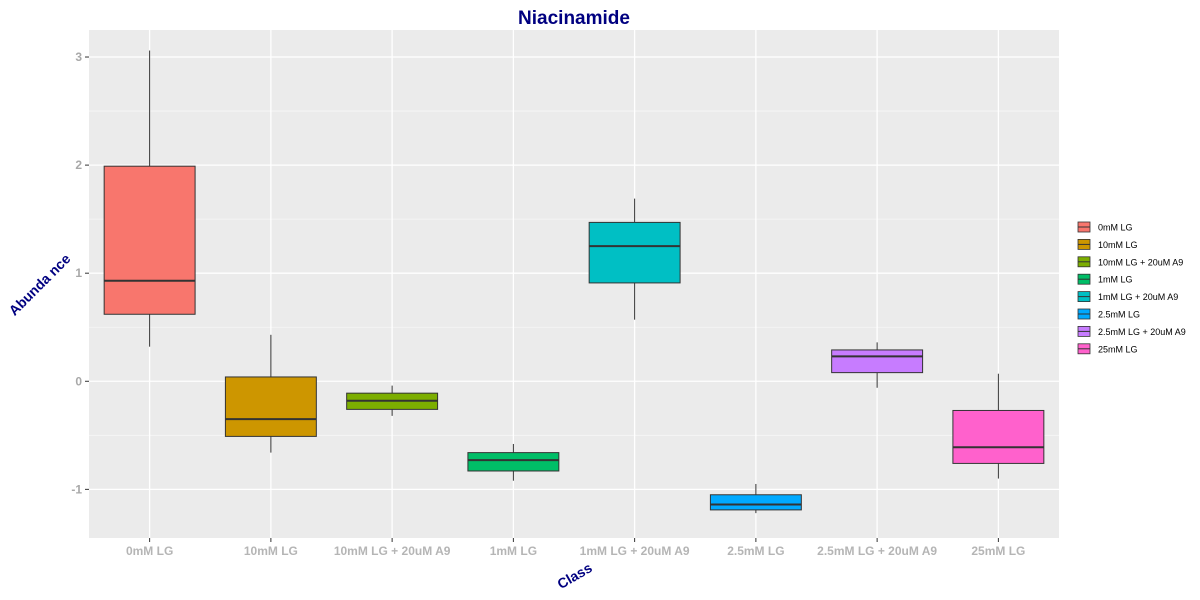 The width and height of the screenshot is (1200, 600). I want to click on legend-label: 10mM LG + 20uM A9, so click(1140, 262).